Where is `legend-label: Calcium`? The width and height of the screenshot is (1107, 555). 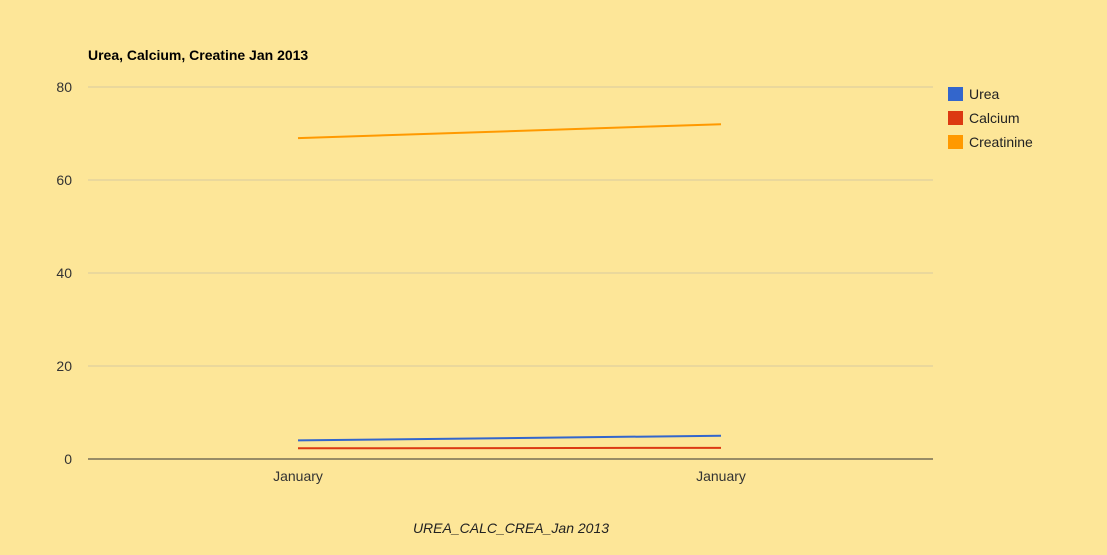 legend-label: Calcium is located at coordinates (994, 118).